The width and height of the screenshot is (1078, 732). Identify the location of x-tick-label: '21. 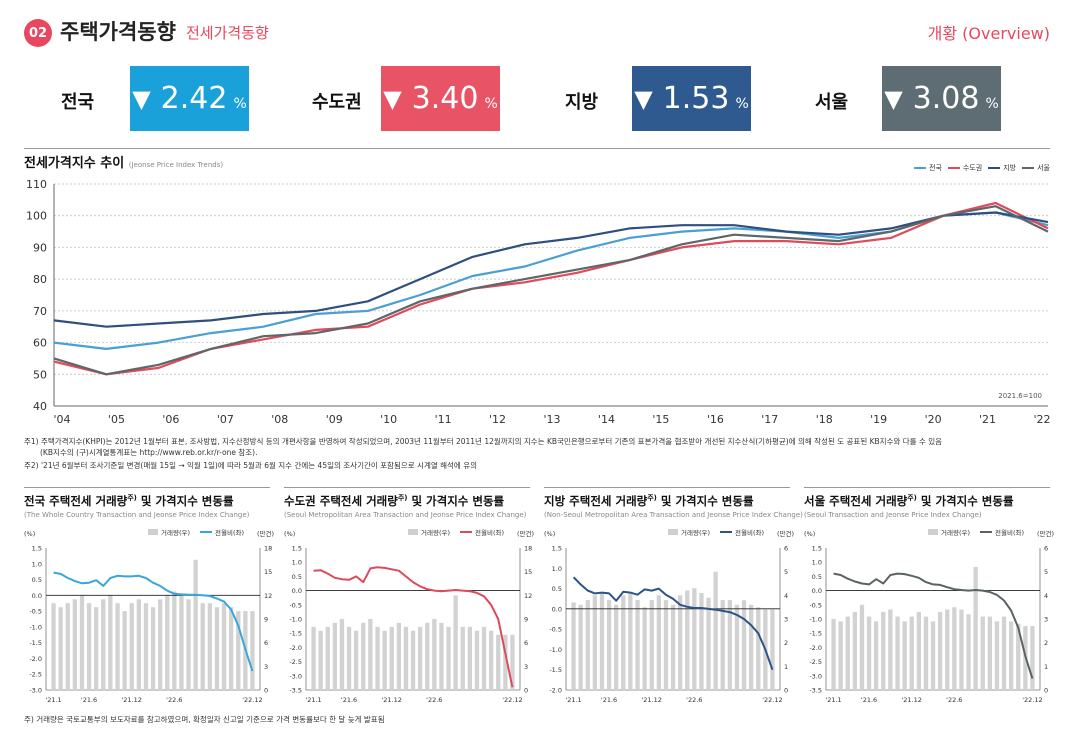
(987, 419).